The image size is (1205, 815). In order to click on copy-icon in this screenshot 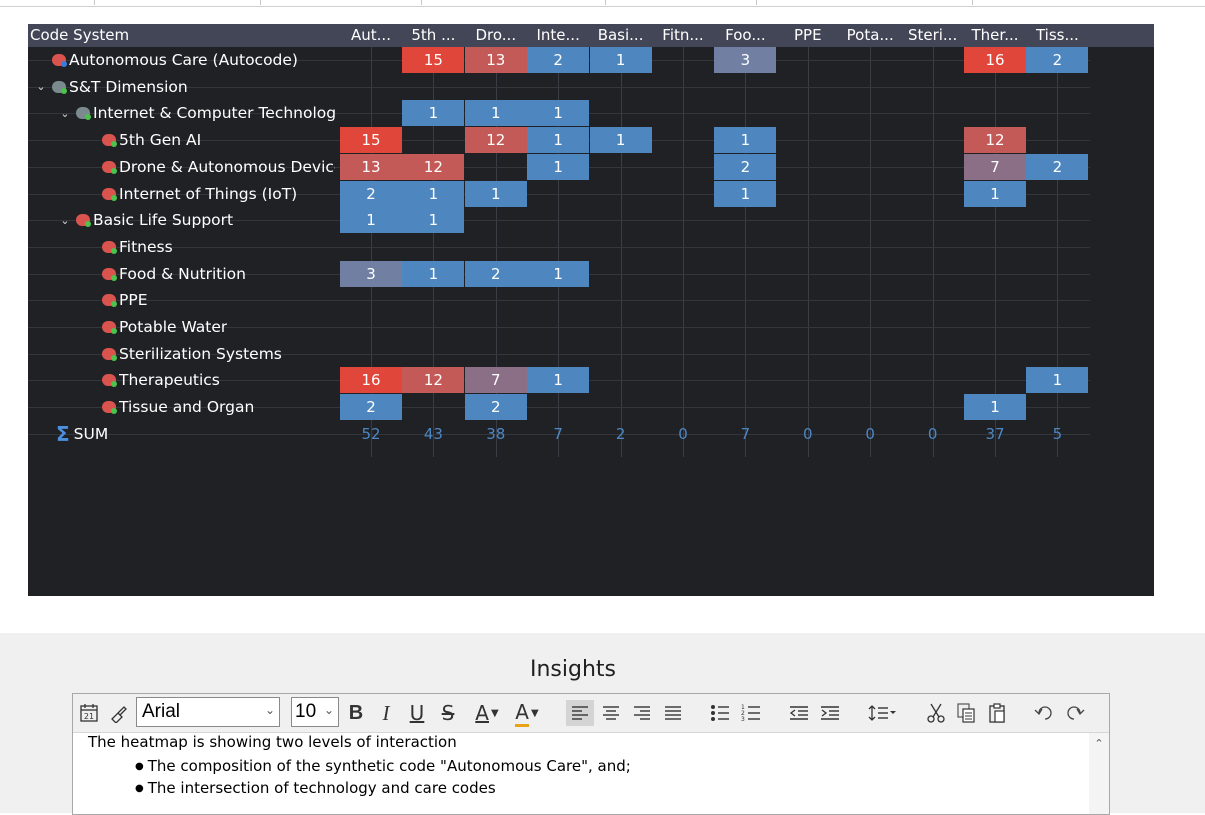, I will do `click(966, 713)`.